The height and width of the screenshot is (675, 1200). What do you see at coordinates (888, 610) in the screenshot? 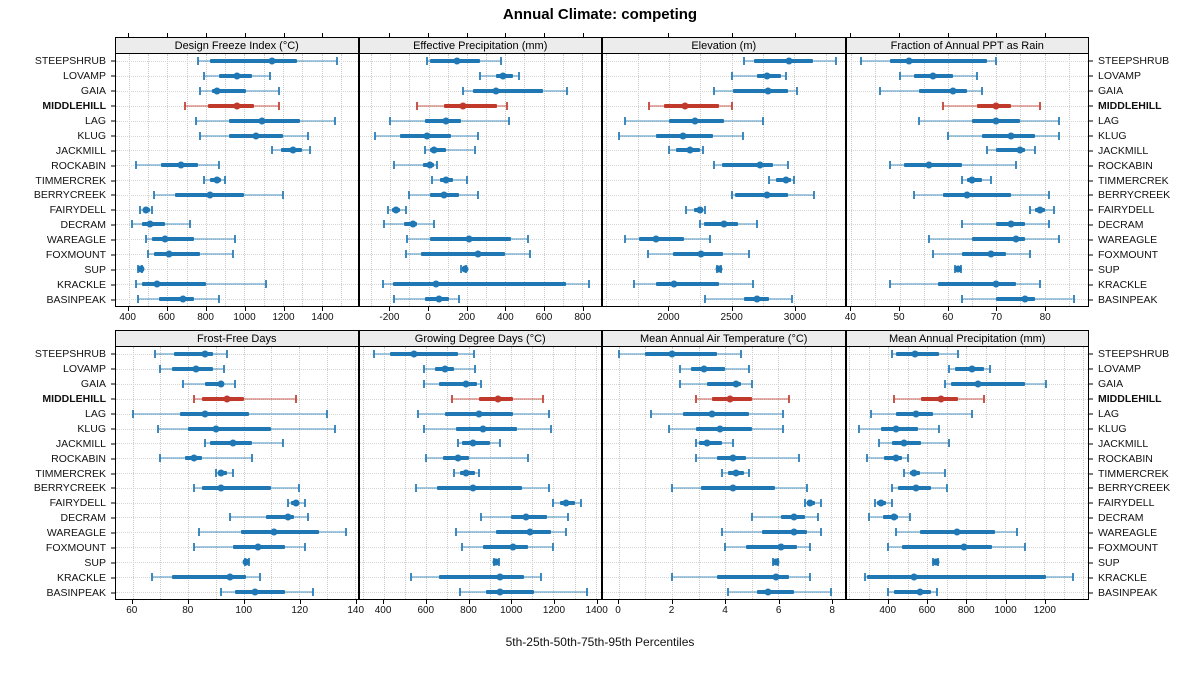
I see `axis-tick-label: 400` at bounding box center [888, 610].